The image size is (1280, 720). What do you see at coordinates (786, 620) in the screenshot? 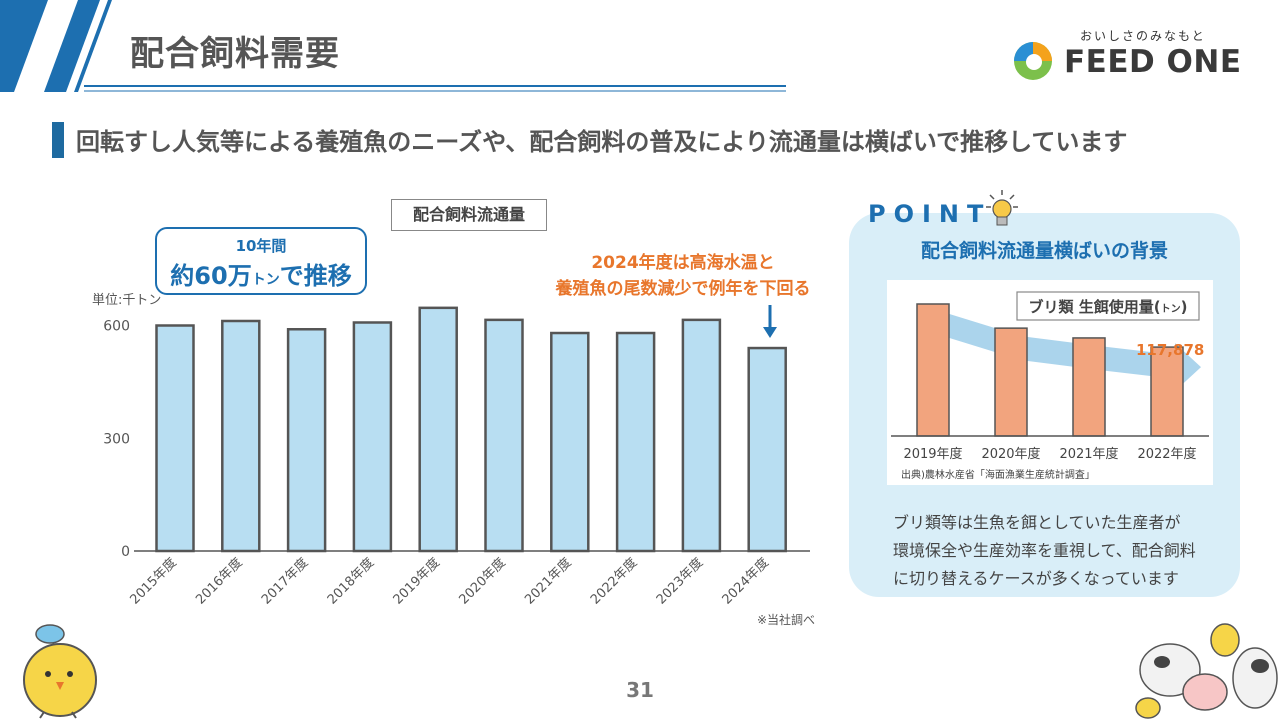
I see `source-note: ※当社調べ` at bounding box center [786, 620].